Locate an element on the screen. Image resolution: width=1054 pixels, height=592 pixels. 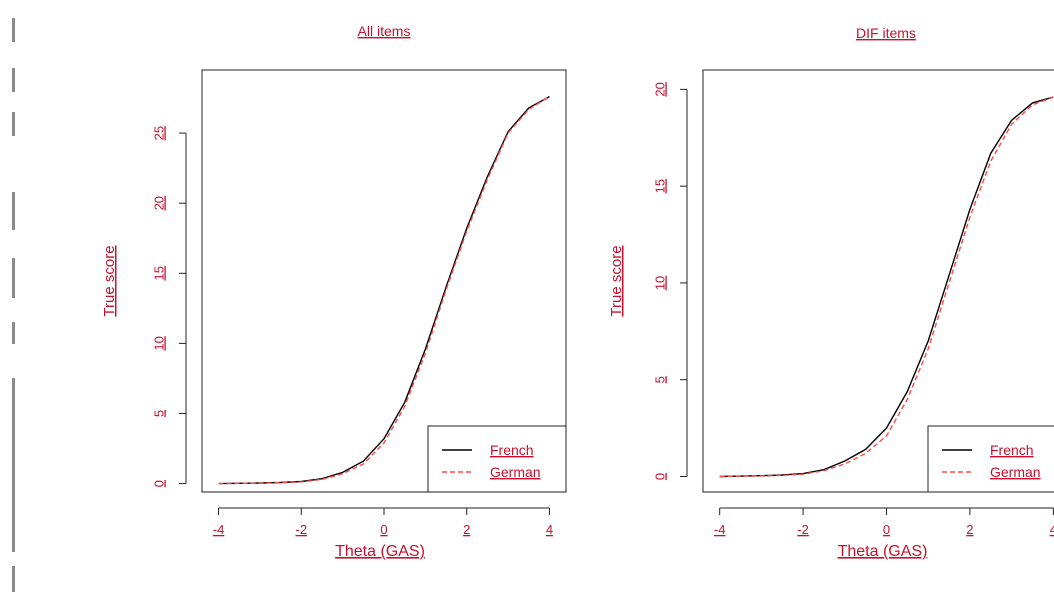
y-tick-label: 25 is located at coordinates (158, 133).